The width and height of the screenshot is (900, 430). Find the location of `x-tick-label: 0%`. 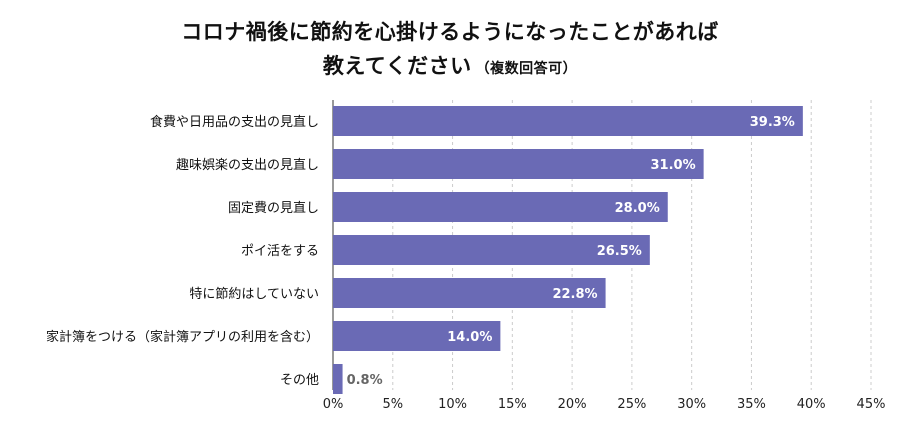

x-tick-label: 0% is located at coordinates (333, 404).